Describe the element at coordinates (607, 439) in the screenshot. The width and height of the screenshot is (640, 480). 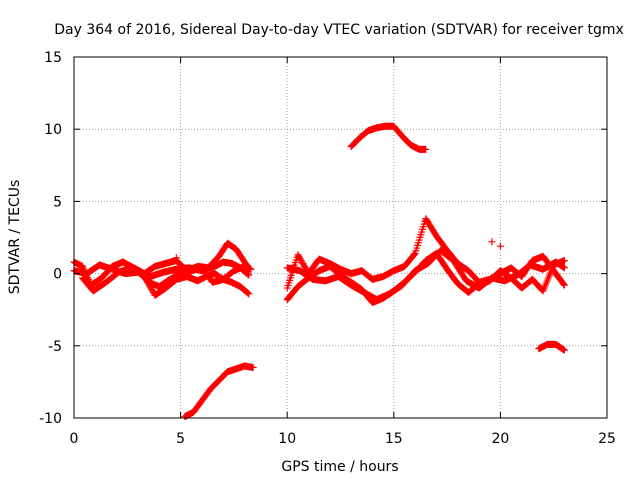
I see `x-tick-label: 25` at that location.